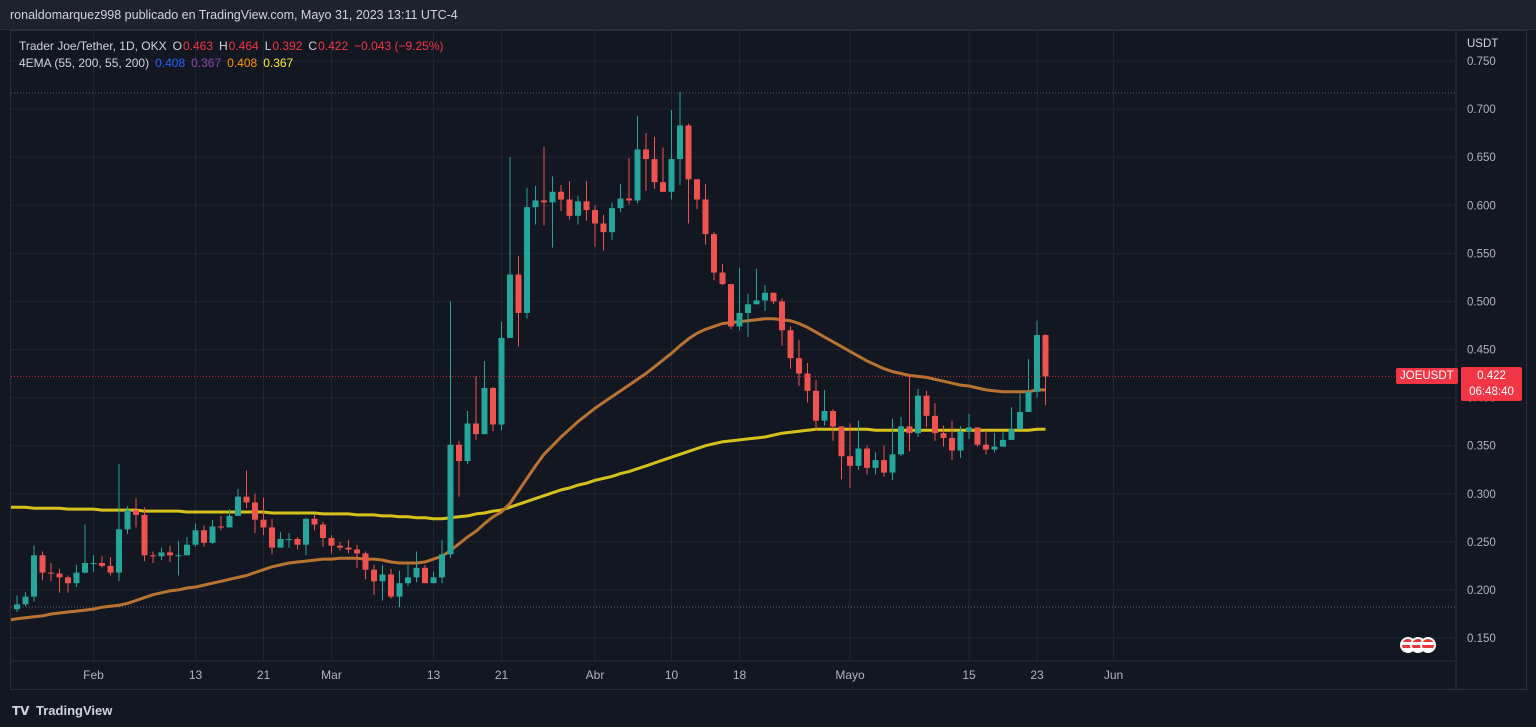 The height and width of the screenshot is (727, 1536). Describe the element at coordinates (278, 63) in the screenshot. I see `ema-value-4: 0.367` at that location.